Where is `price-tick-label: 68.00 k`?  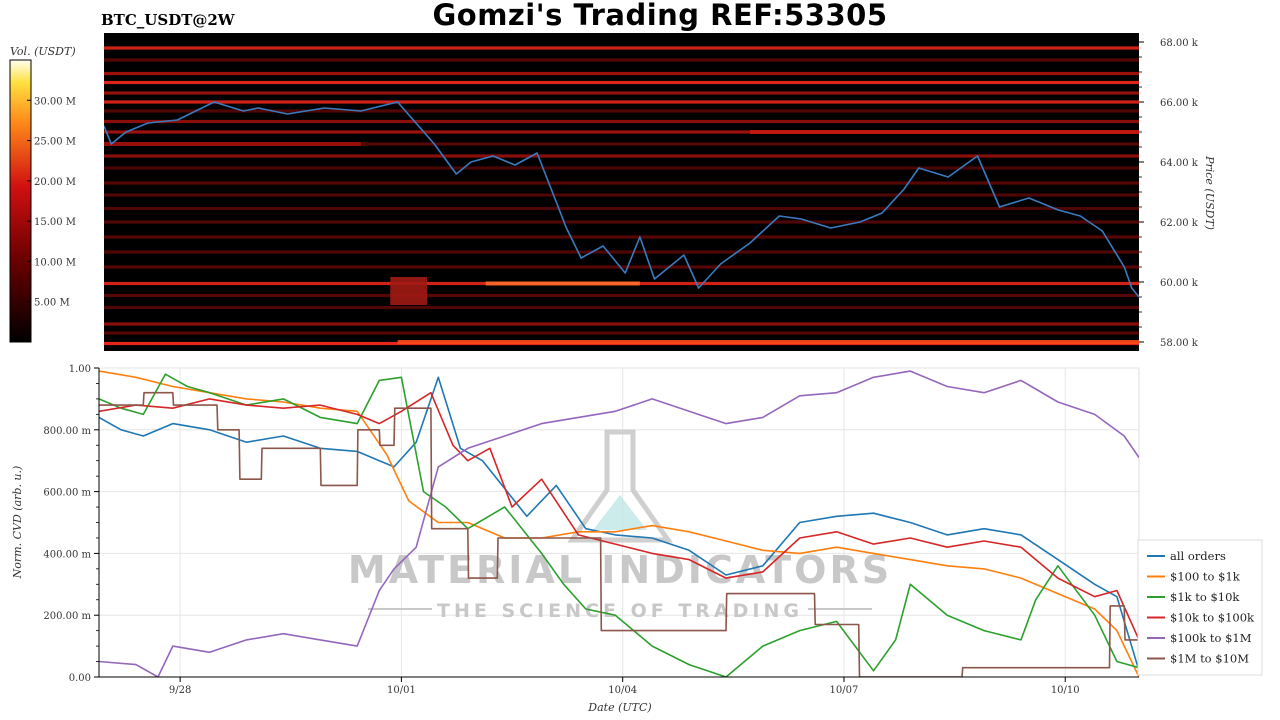
price-tick-label: 68.00 k is located at coordinates (1179, 43).